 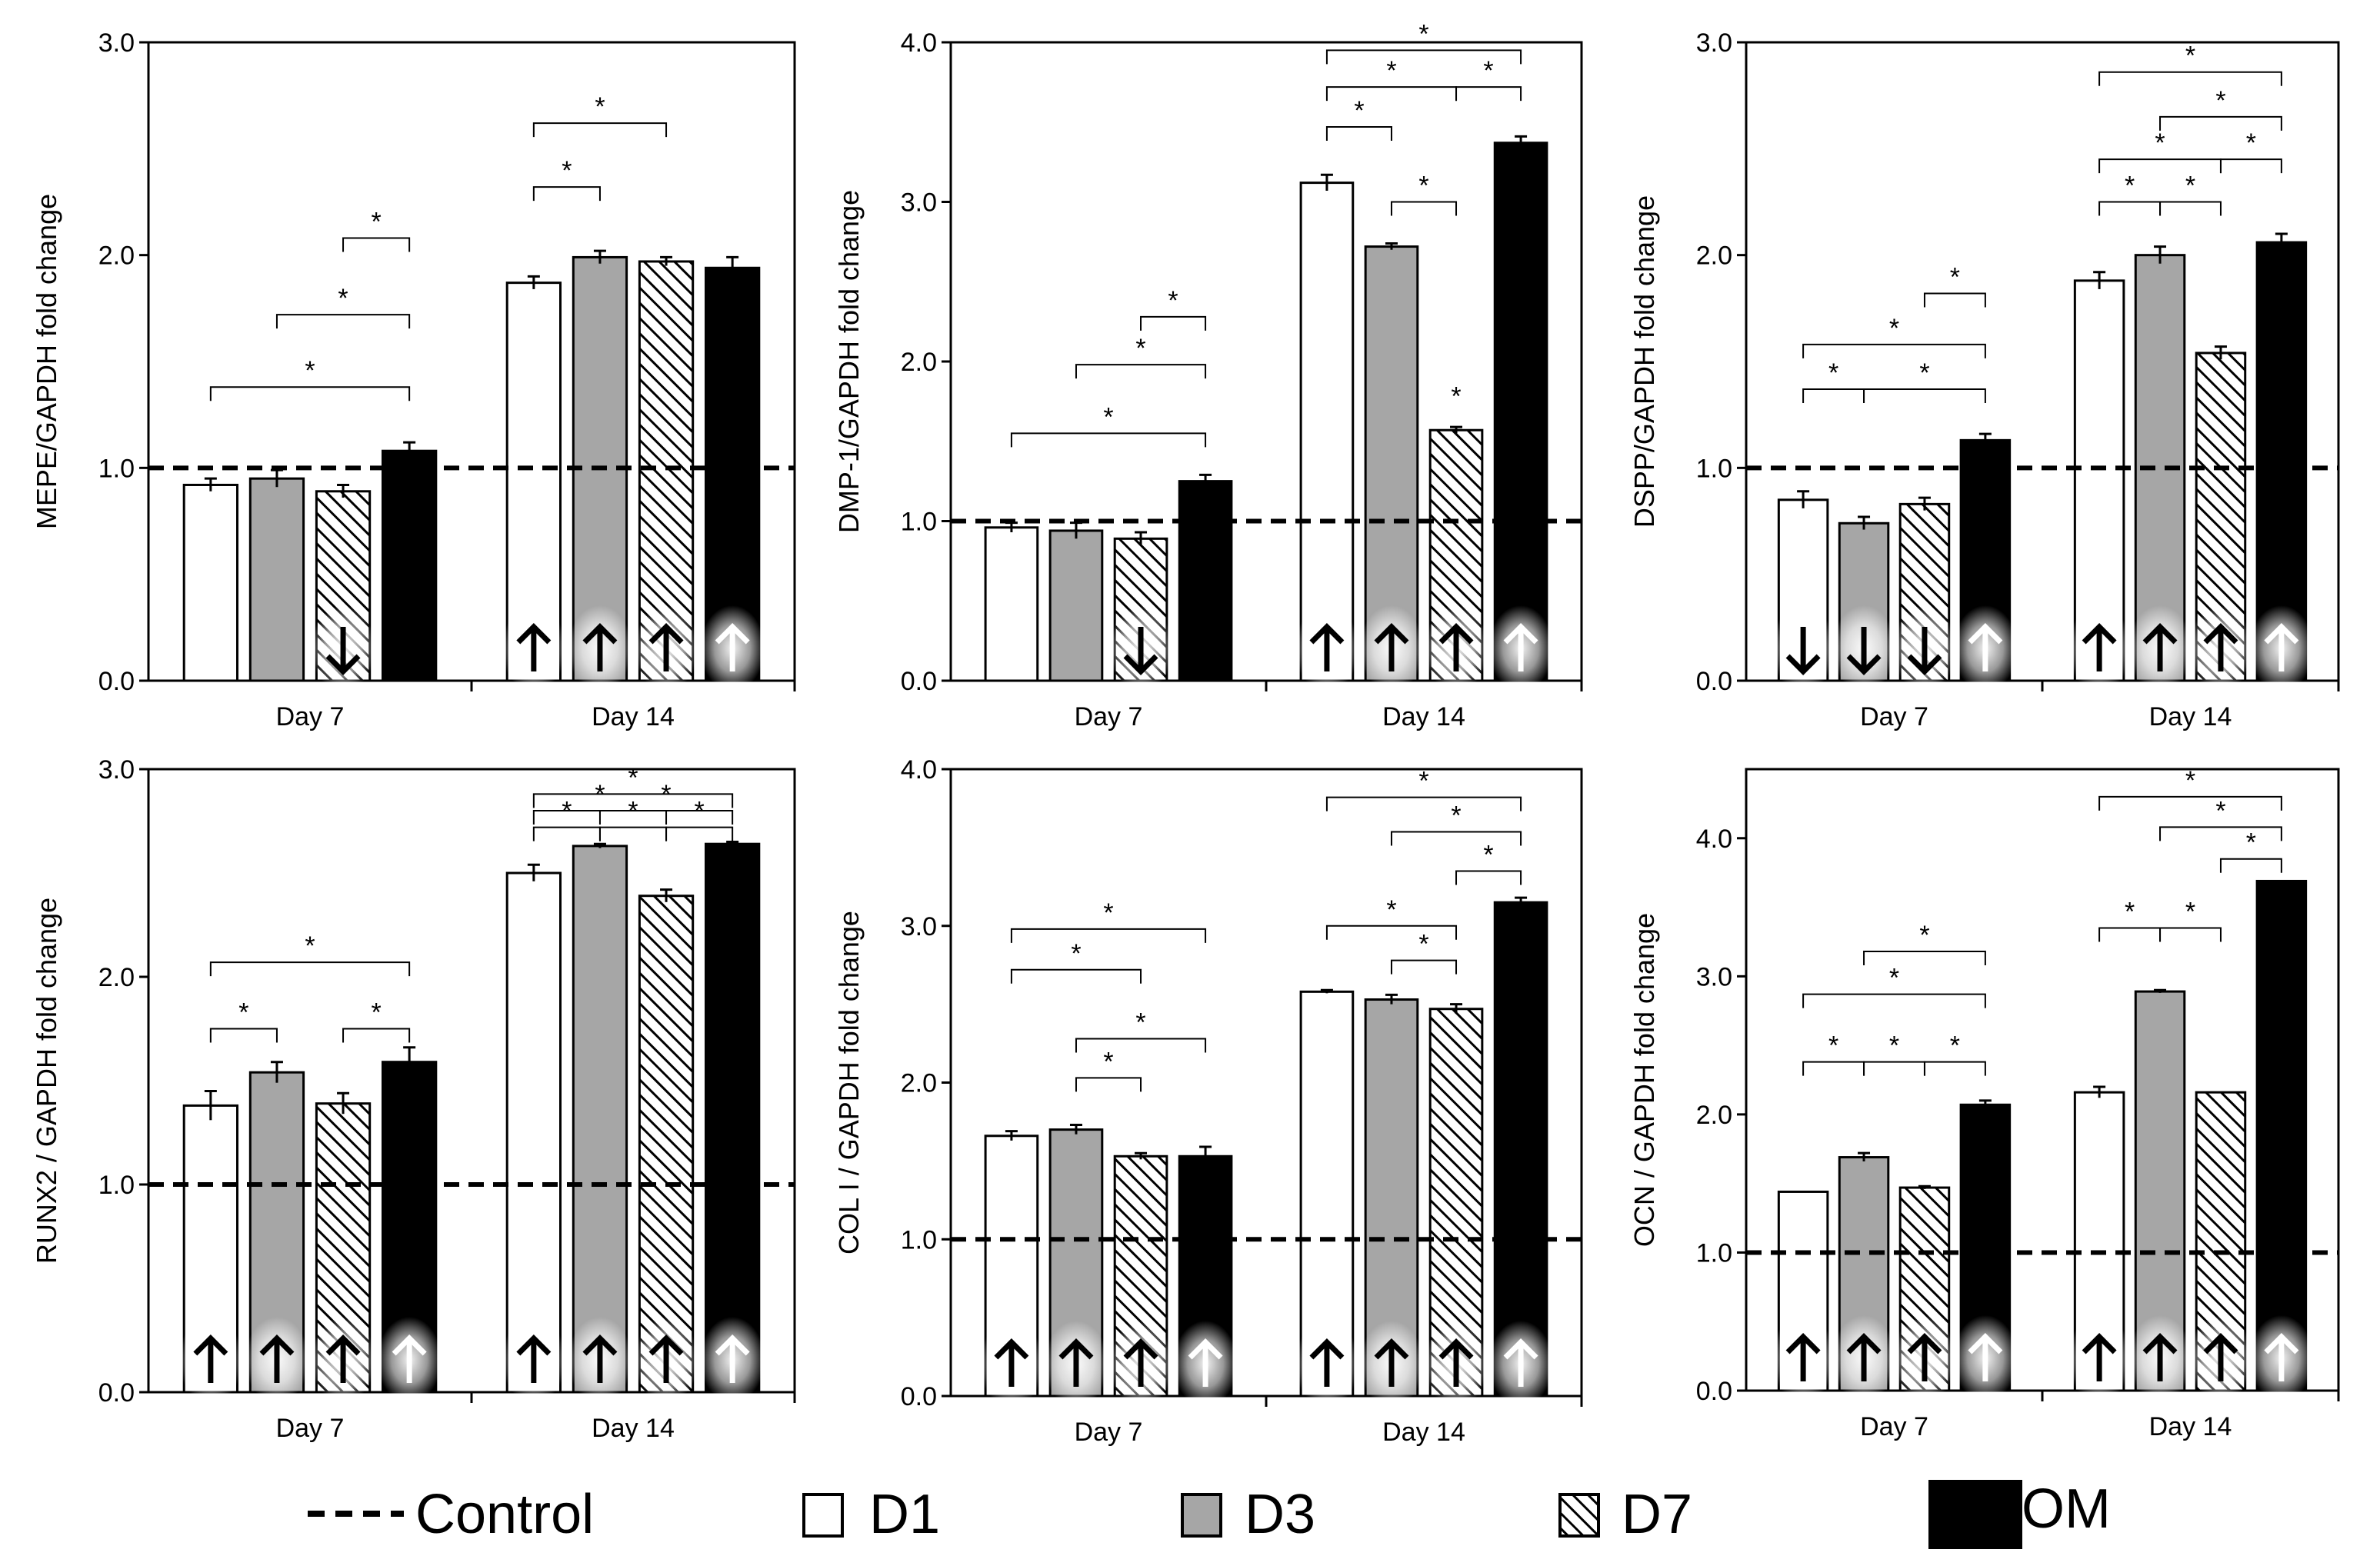 I want to click on x-category-label: Day 7, so click(x=1109, y=1432).